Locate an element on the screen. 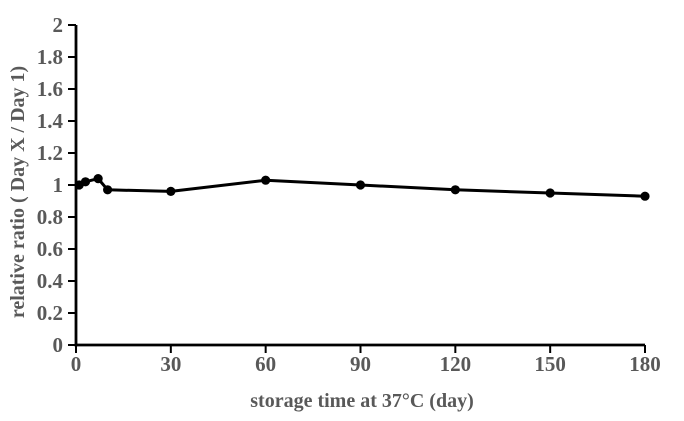 Image resolution: width=684 pixels, height=421 pixels. y-tick-label: 1.2 is located at coordinates (50, 153).